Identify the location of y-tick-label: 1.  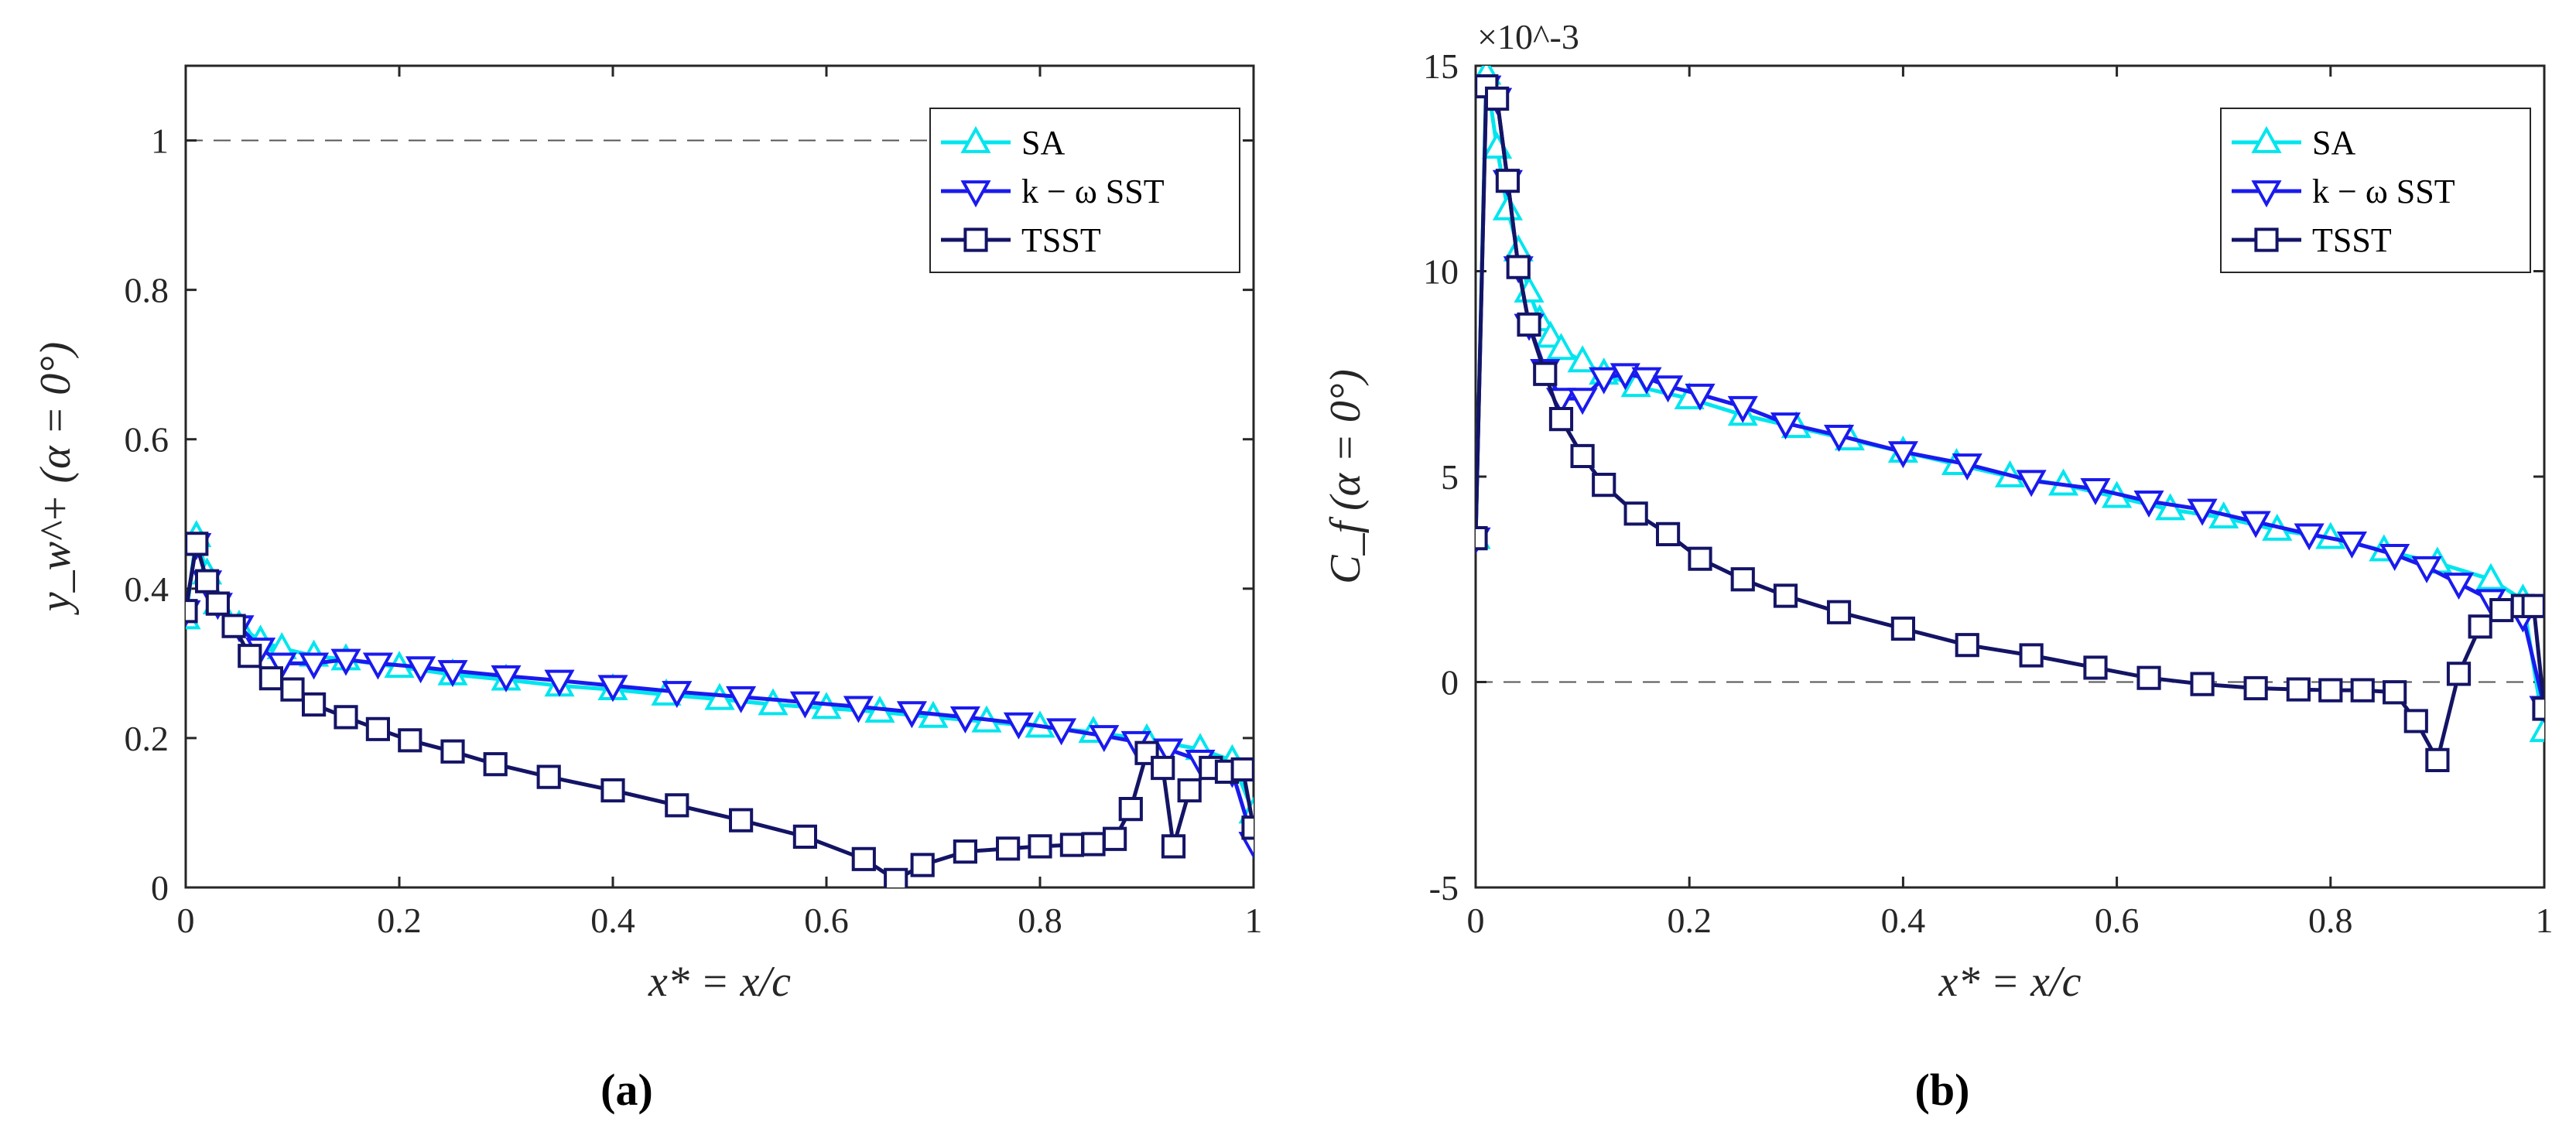
(160, 141).